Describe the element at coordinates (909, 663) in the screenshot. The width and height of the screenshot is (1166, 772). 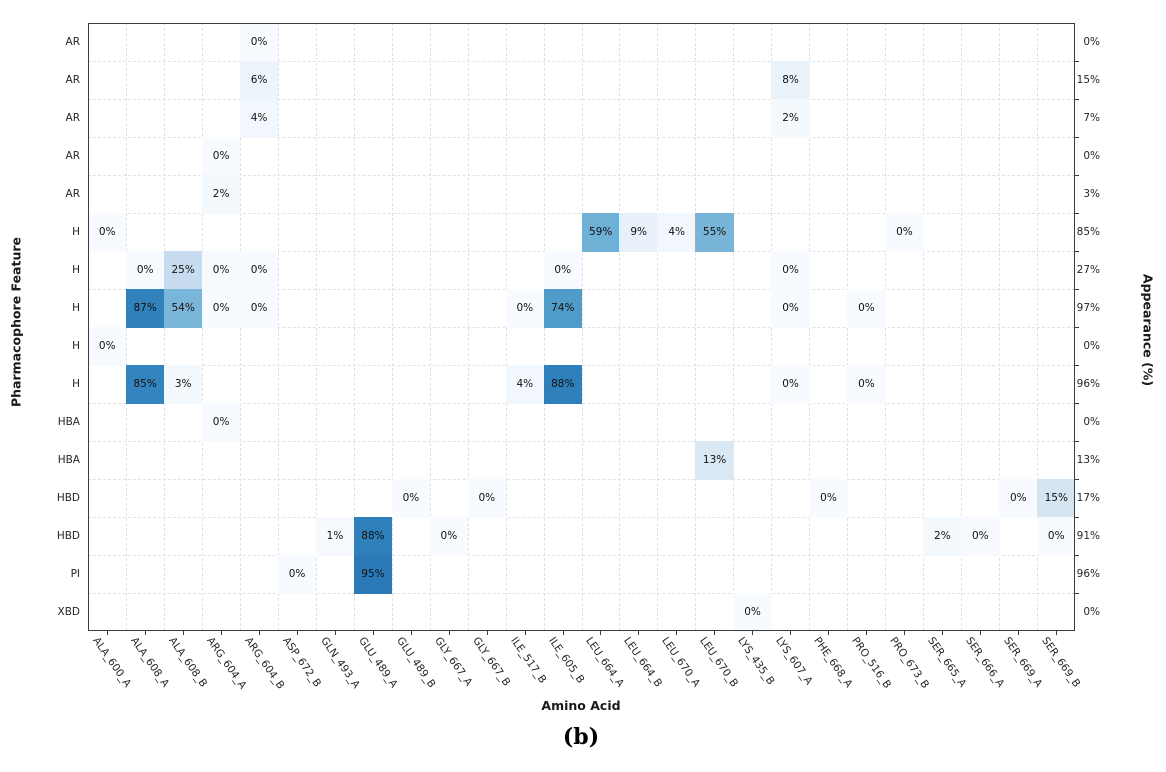
I see `x-axis-label: PRO_673_B` at that location.